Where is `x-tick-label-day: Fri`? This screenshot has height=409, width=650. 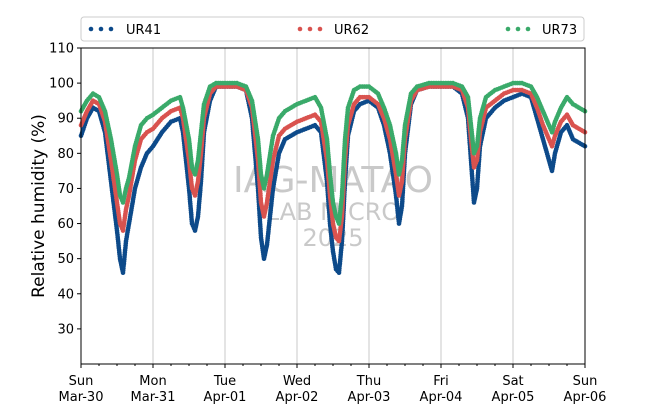
x-tick-label-day: Fri is located at coordinates (441, 381).